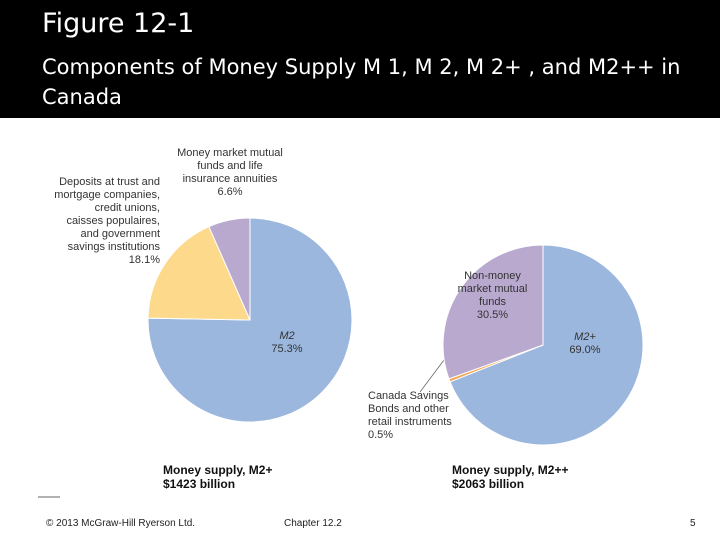 This screenshot has height=540, width=720. What do you see at coordinates (492, 289) in the screenshot?
I see `slice-name: Non-money market mutual funds` at bounding box center [492, 289].